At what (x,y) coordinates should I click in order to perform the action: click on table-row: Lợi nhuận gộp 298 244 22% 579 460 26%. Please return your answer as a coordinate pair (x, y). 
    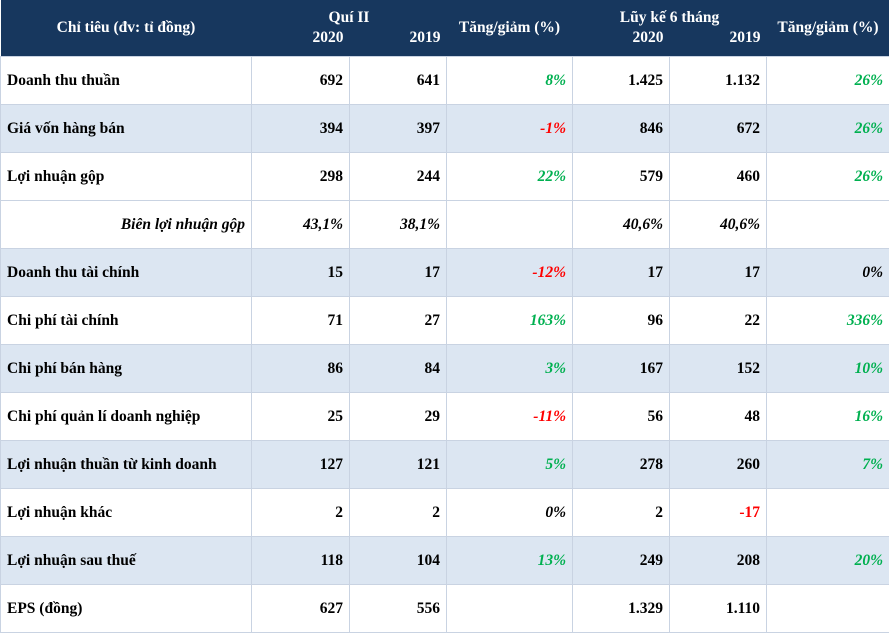
    Looking at the image, I should click on (444, 176).